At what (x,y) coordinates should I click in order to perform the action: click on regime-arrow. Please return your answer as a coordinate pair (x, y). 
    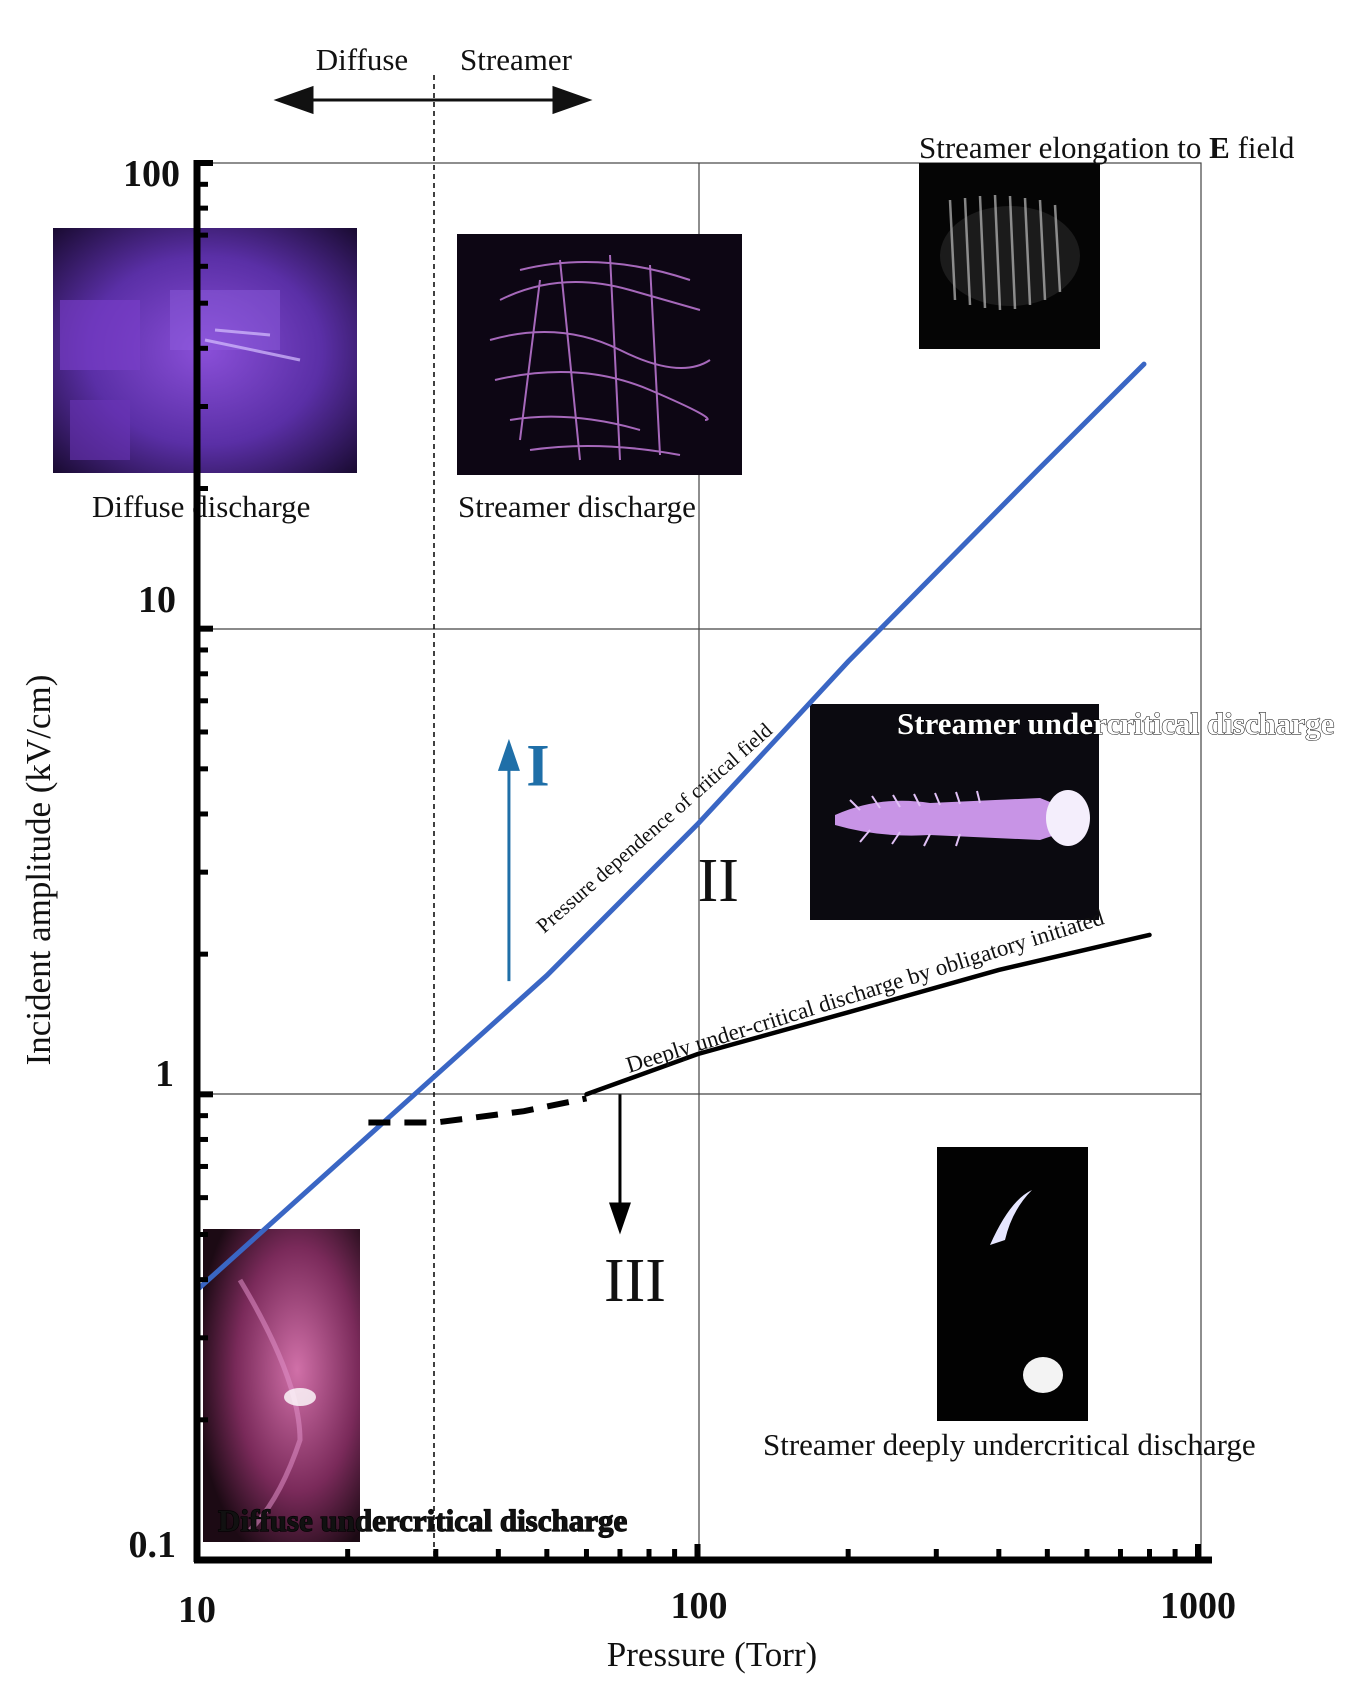
    Looking at the image, I should click on (433, 100).